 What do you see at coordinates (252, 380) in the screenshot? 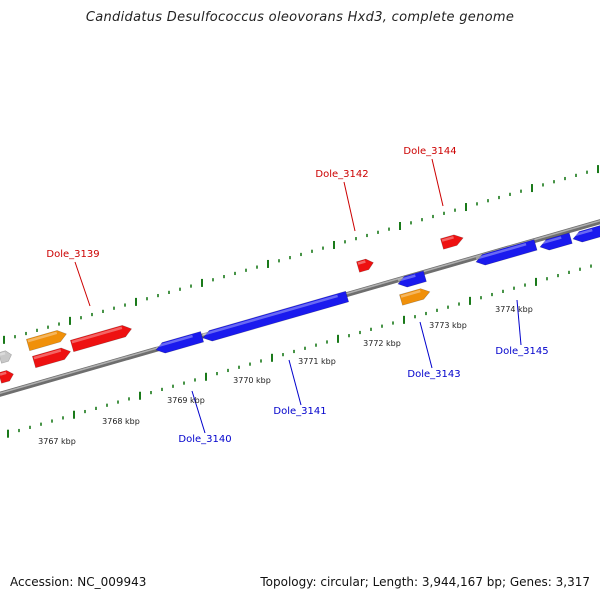
I see `scale-label: 3770 kbp` at bounding box center [252, 380].